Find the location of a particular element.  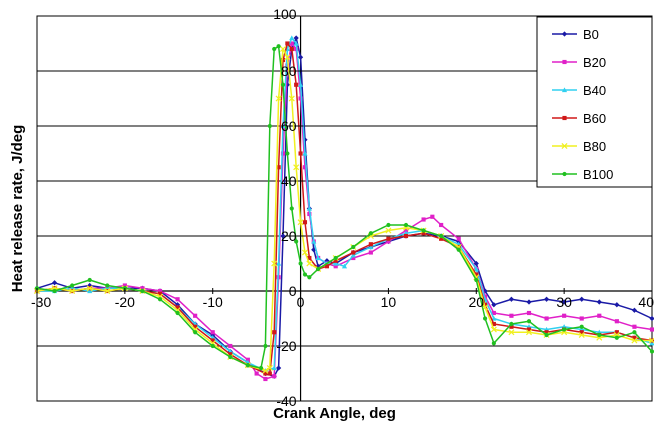

legend-label: B60 is located at coordinates (594, 118).